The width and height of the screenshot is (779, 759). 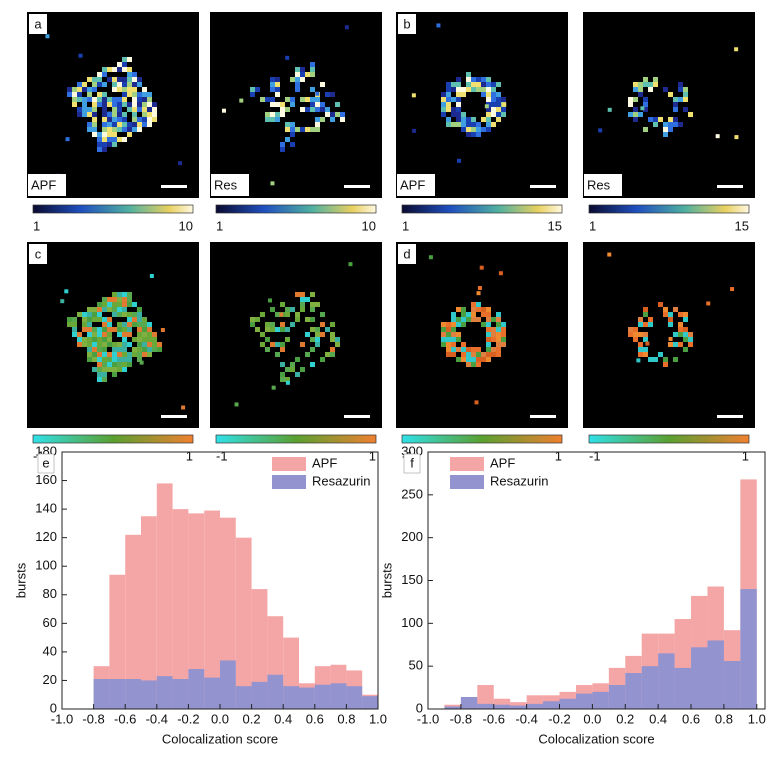 What do you see at coordinates (519, 480) in the screenshot?
I see `legend-label: Resazurin` at bounding box center [519, 480].